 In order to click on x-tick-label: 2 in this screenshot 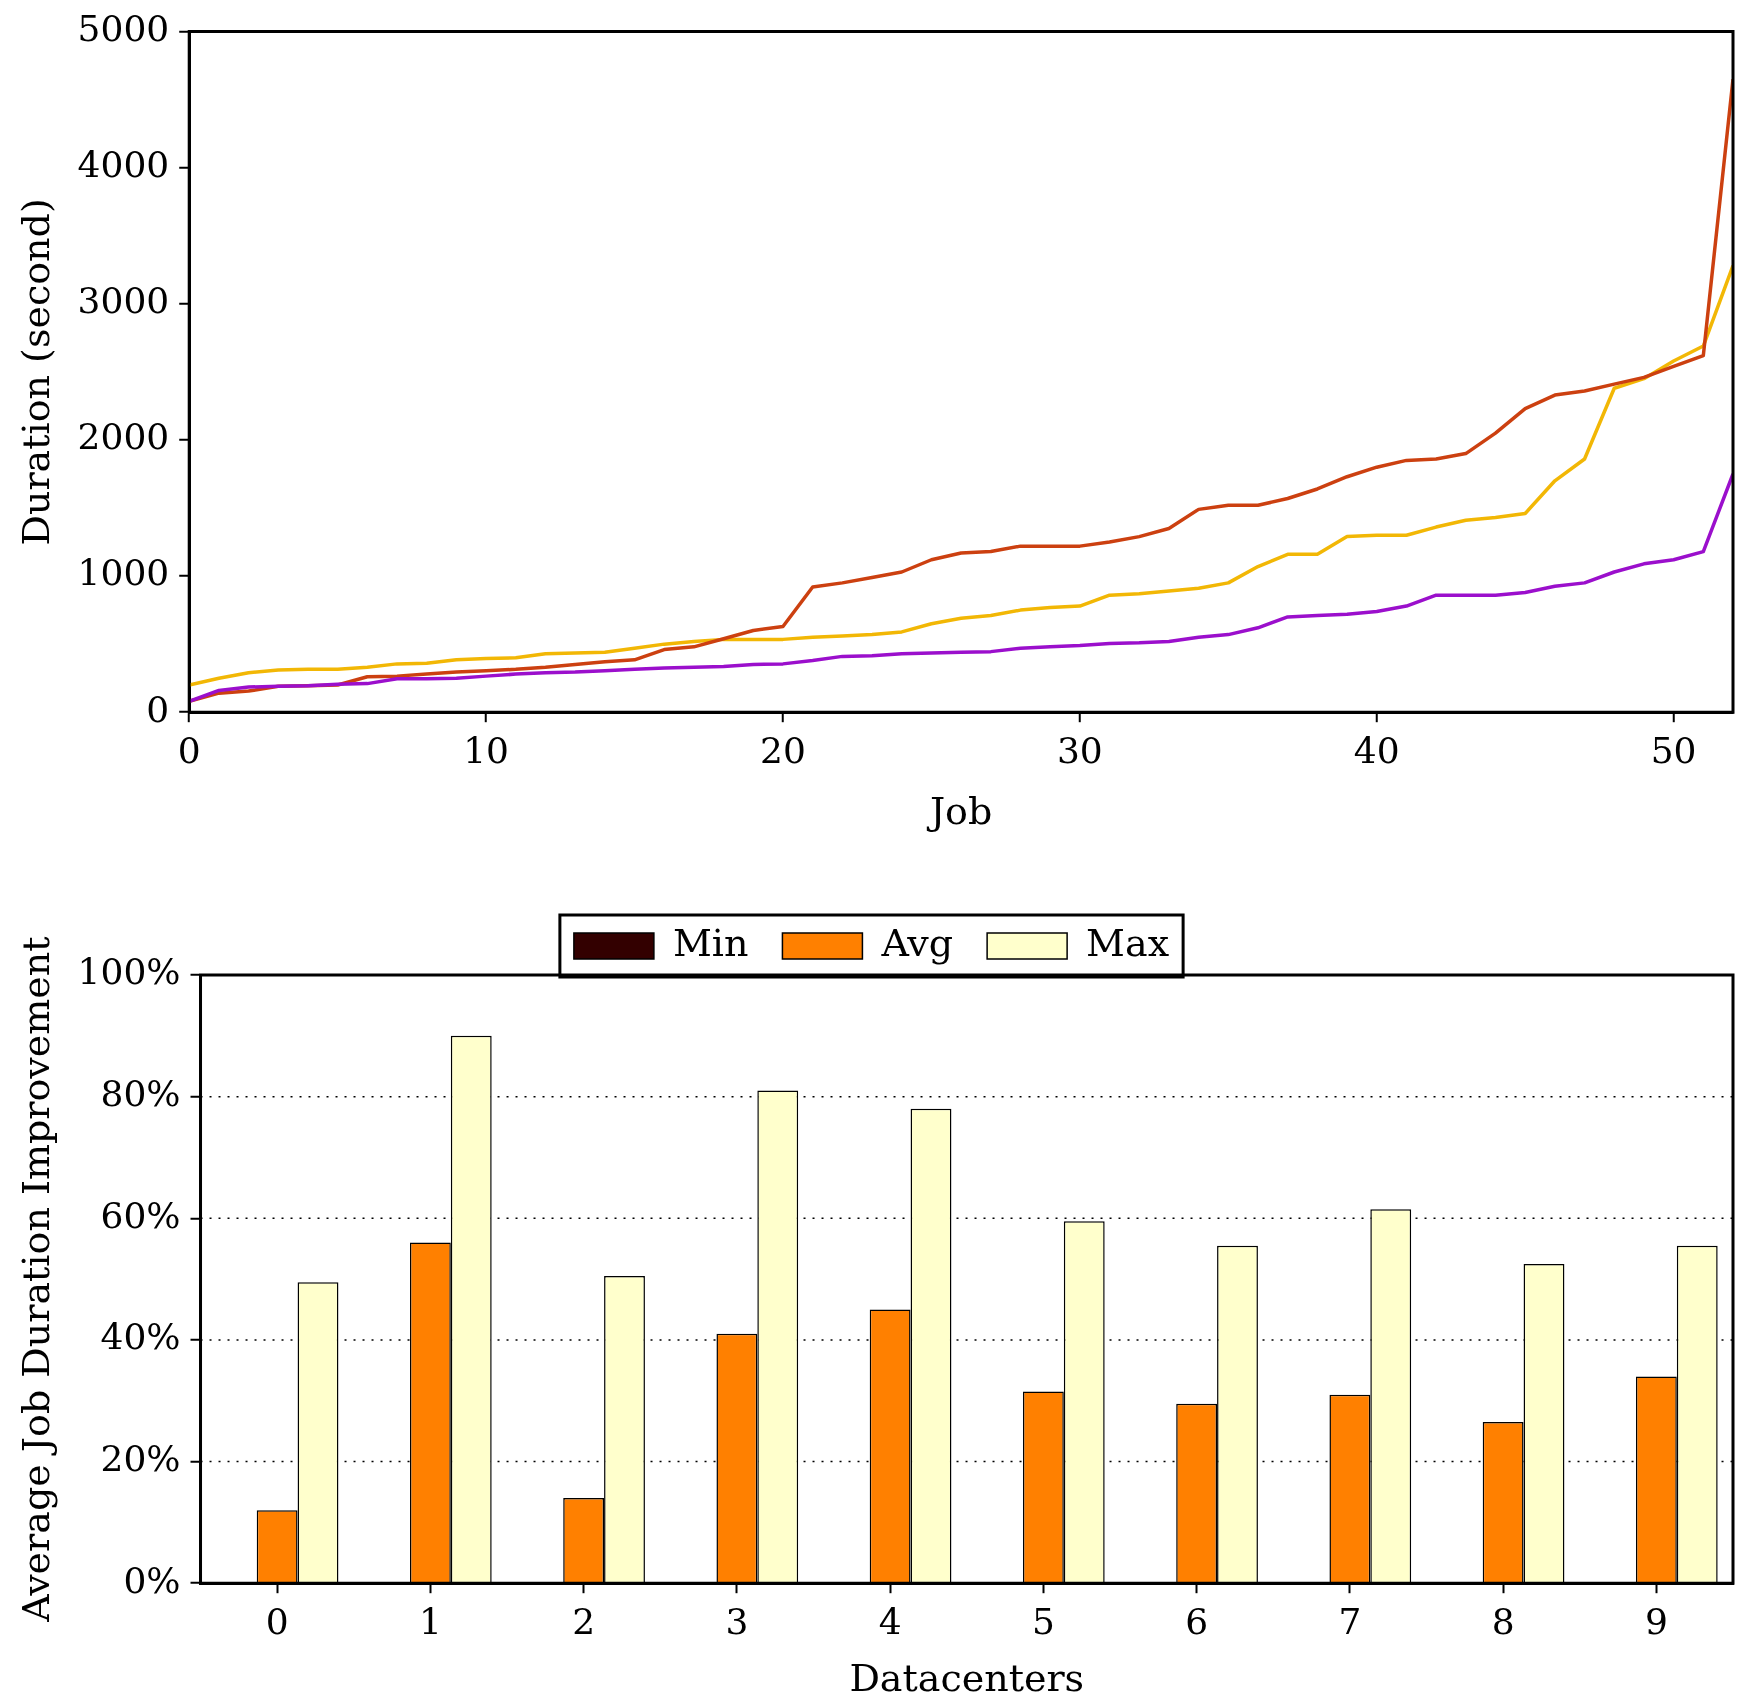, I will do `click(584, 1622)`.